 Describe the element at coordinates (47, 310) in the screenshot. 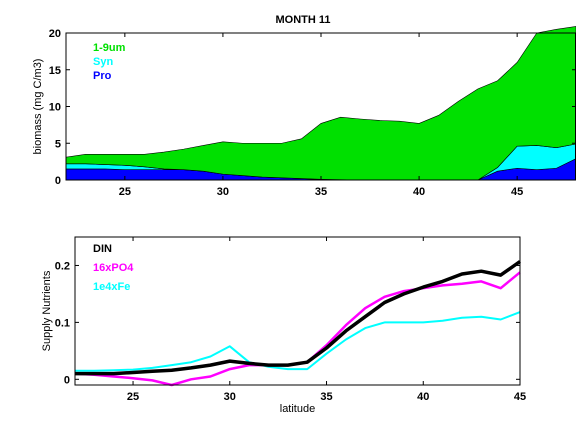

I see `y-axis-label: Supply Nutrients` at that location.